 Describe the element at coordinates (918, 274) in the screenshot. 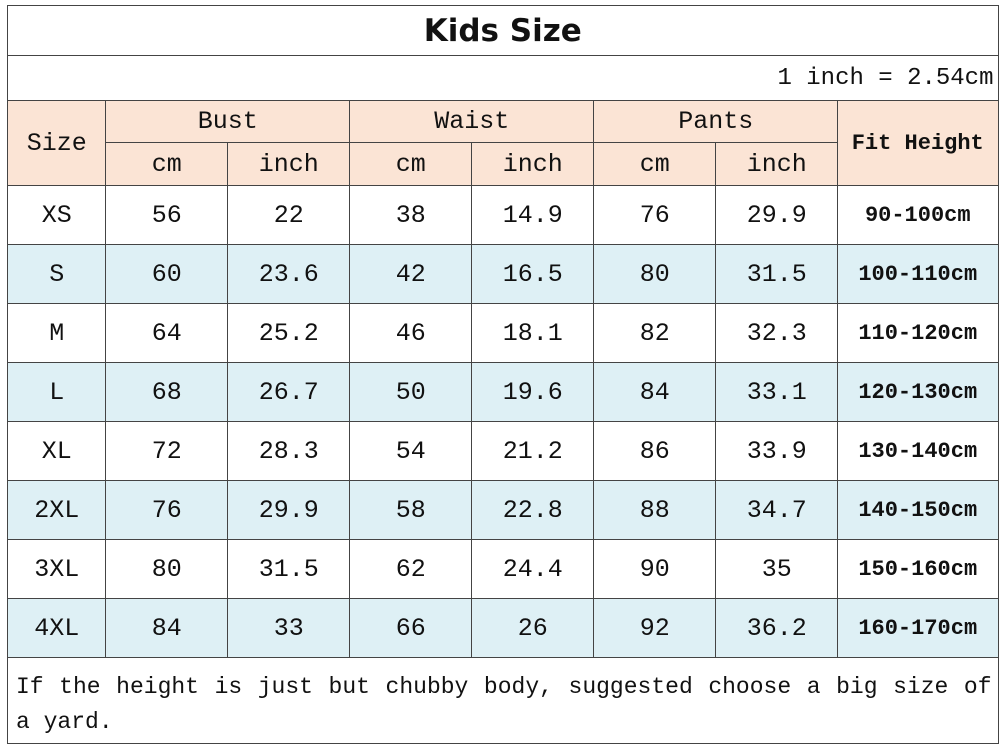

I see `table-cell: 100-110cm` at that location.